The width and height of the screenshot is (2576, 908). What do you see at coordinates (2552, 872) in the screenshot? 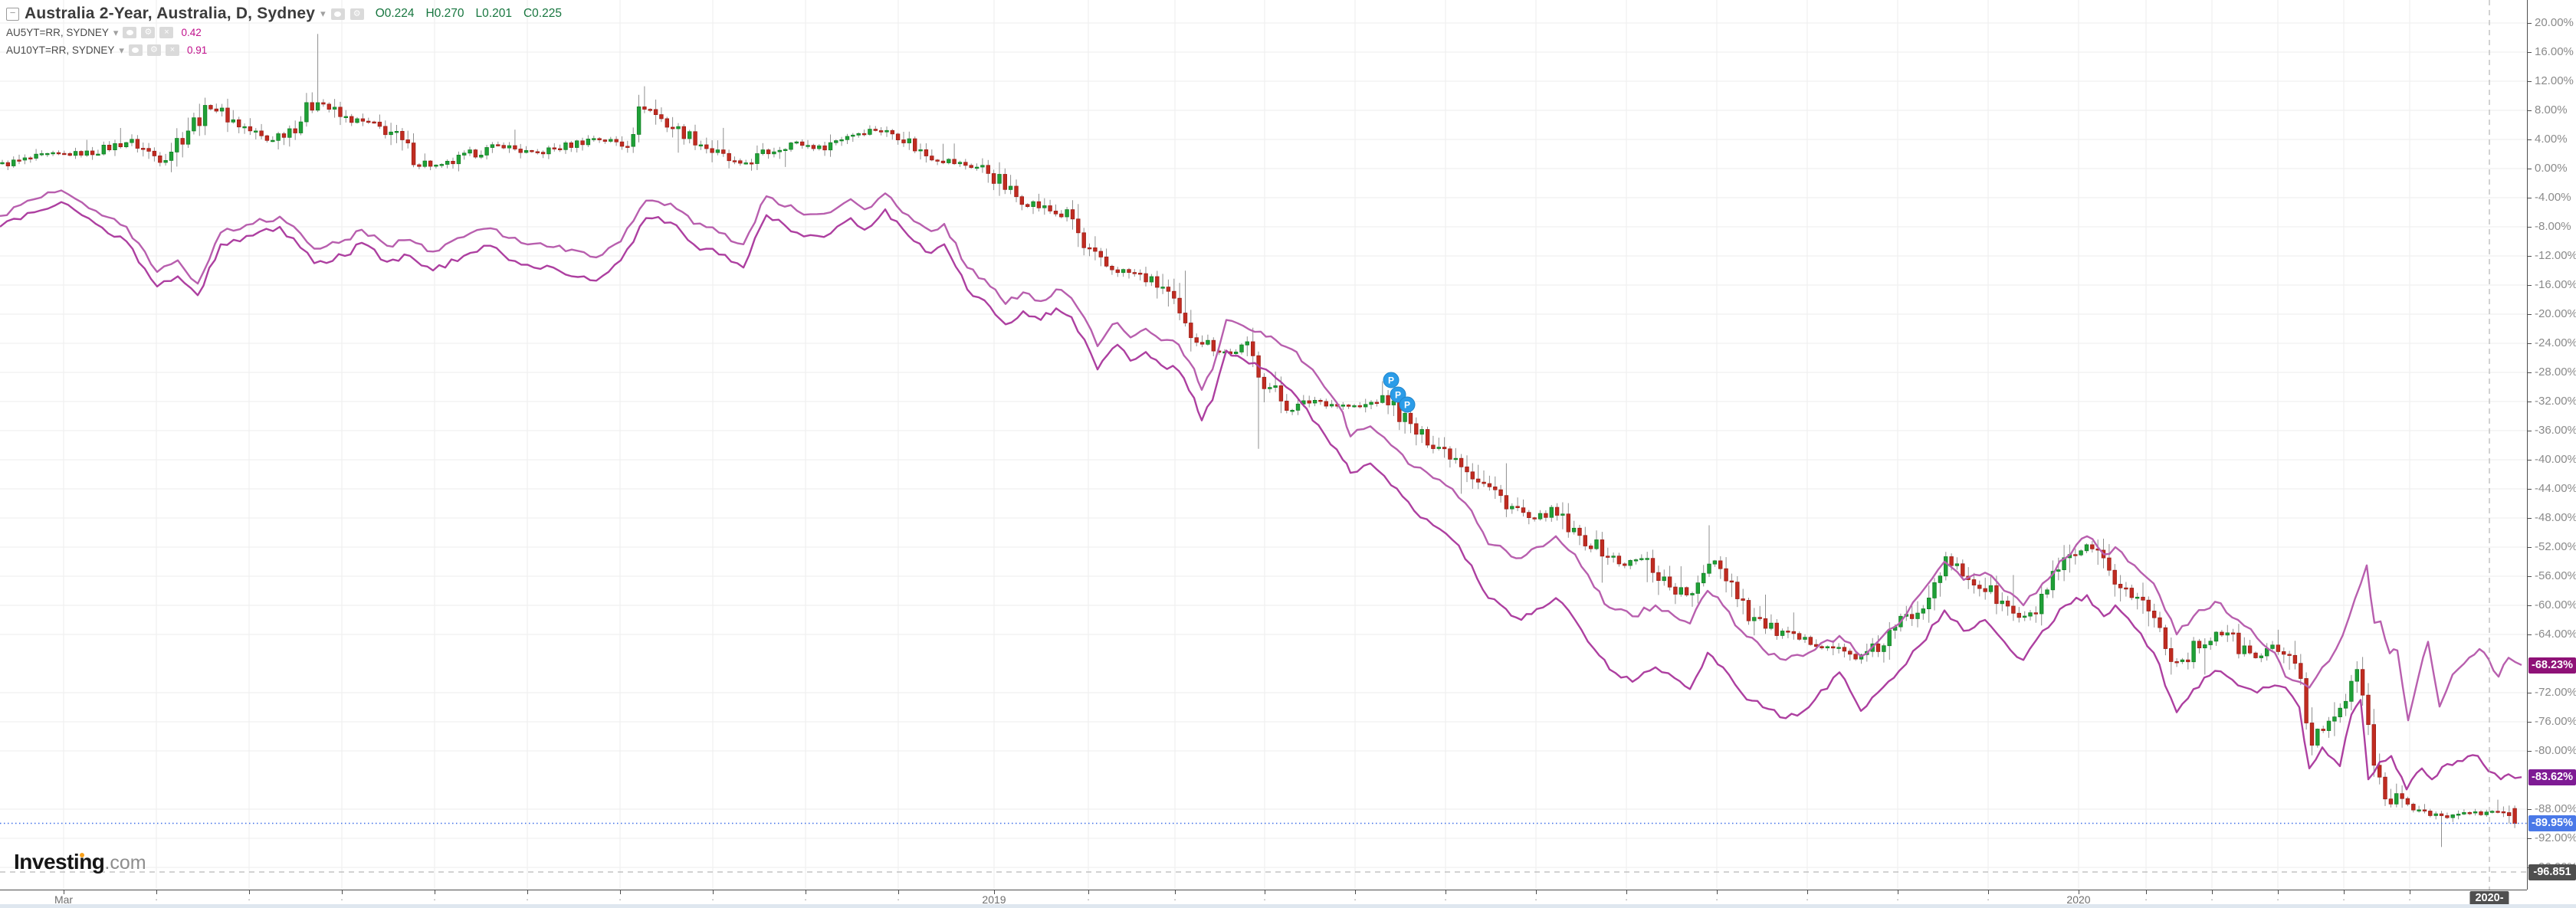
I see `crosshair-price-label: -96.851` at bounding box center [2552, 872].